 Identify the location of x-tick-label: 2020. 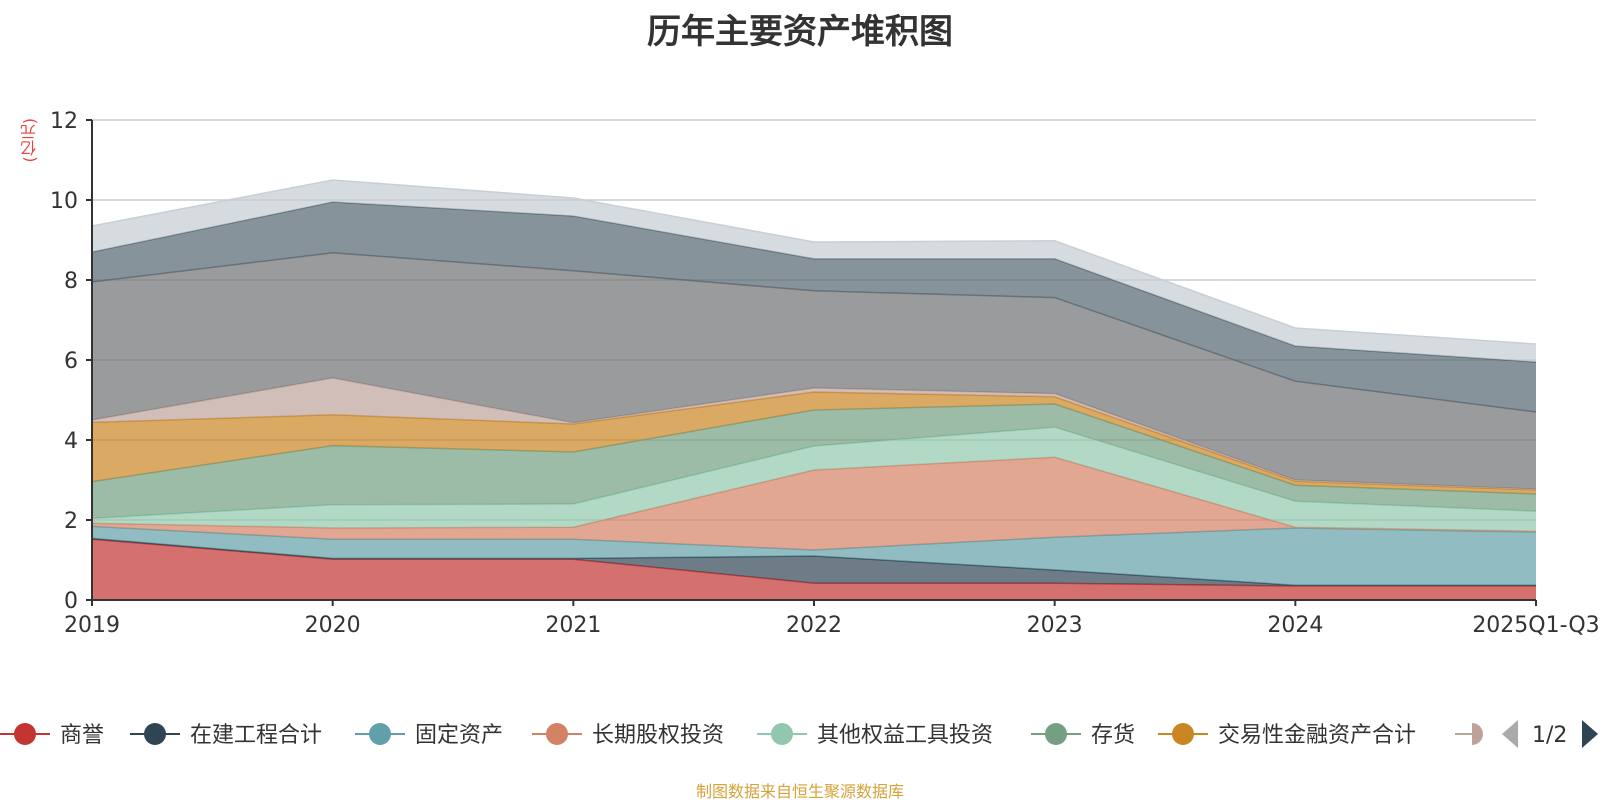
(333, 625).